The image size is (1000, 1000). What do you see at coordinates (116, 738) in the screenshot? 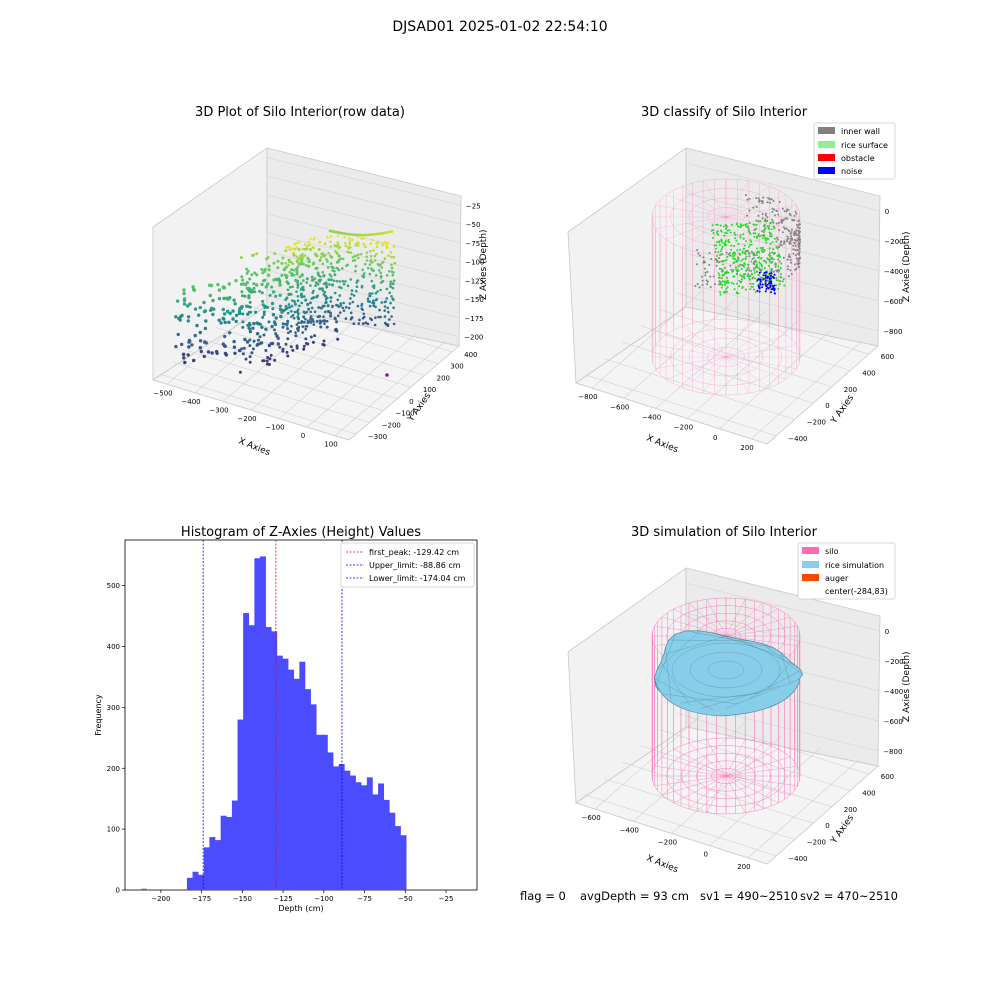
I see `histogram-y-ticks: 0 100 200 300 400 500` at bounding box center [116, 738].